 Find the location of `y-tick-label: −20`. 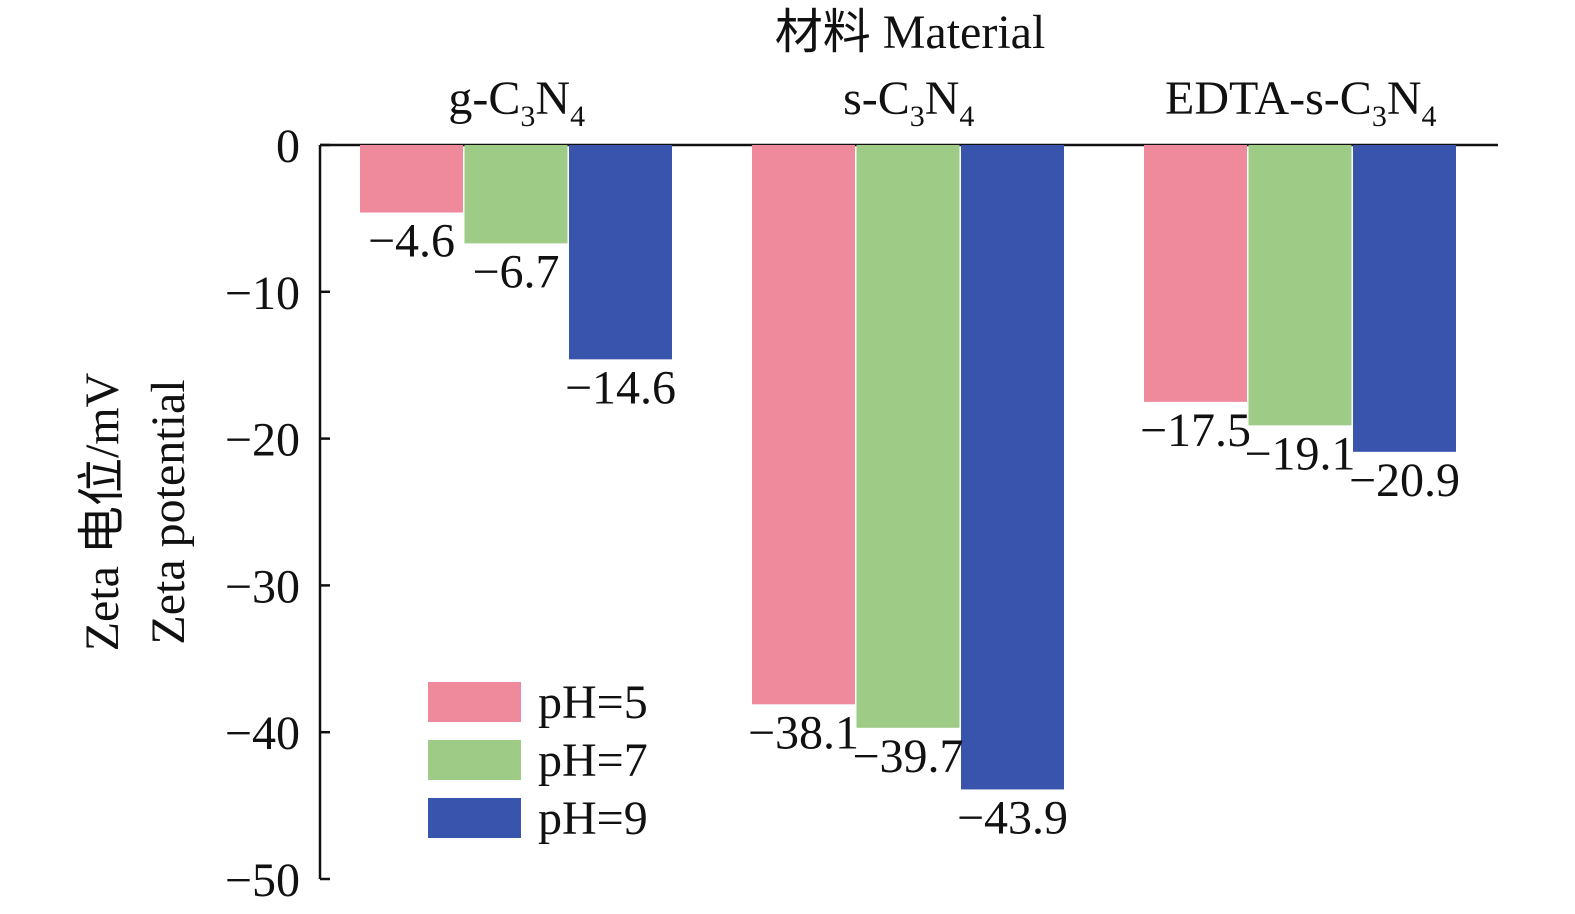

y-tick-label: −20 is located at coordinates (262, 440).